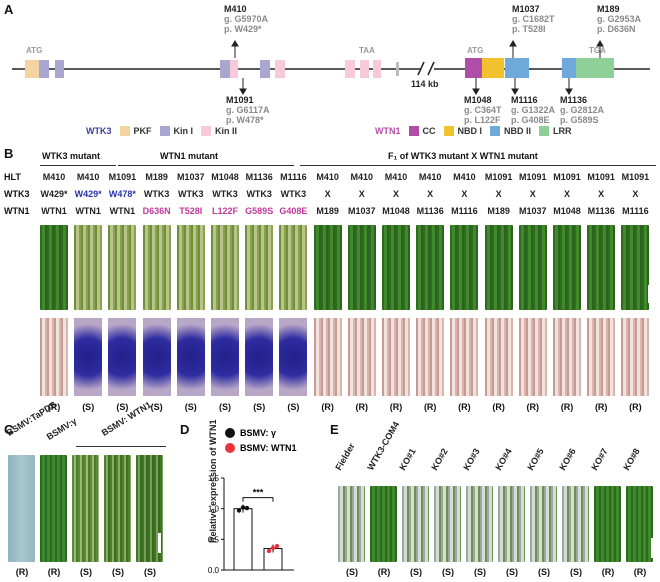 Image resolution: width=660 pixels, height=582 pixels. Describe the element at coordinates (258, 433) in the screenshot. I see `legend-label: BSMV: γ` at that location.